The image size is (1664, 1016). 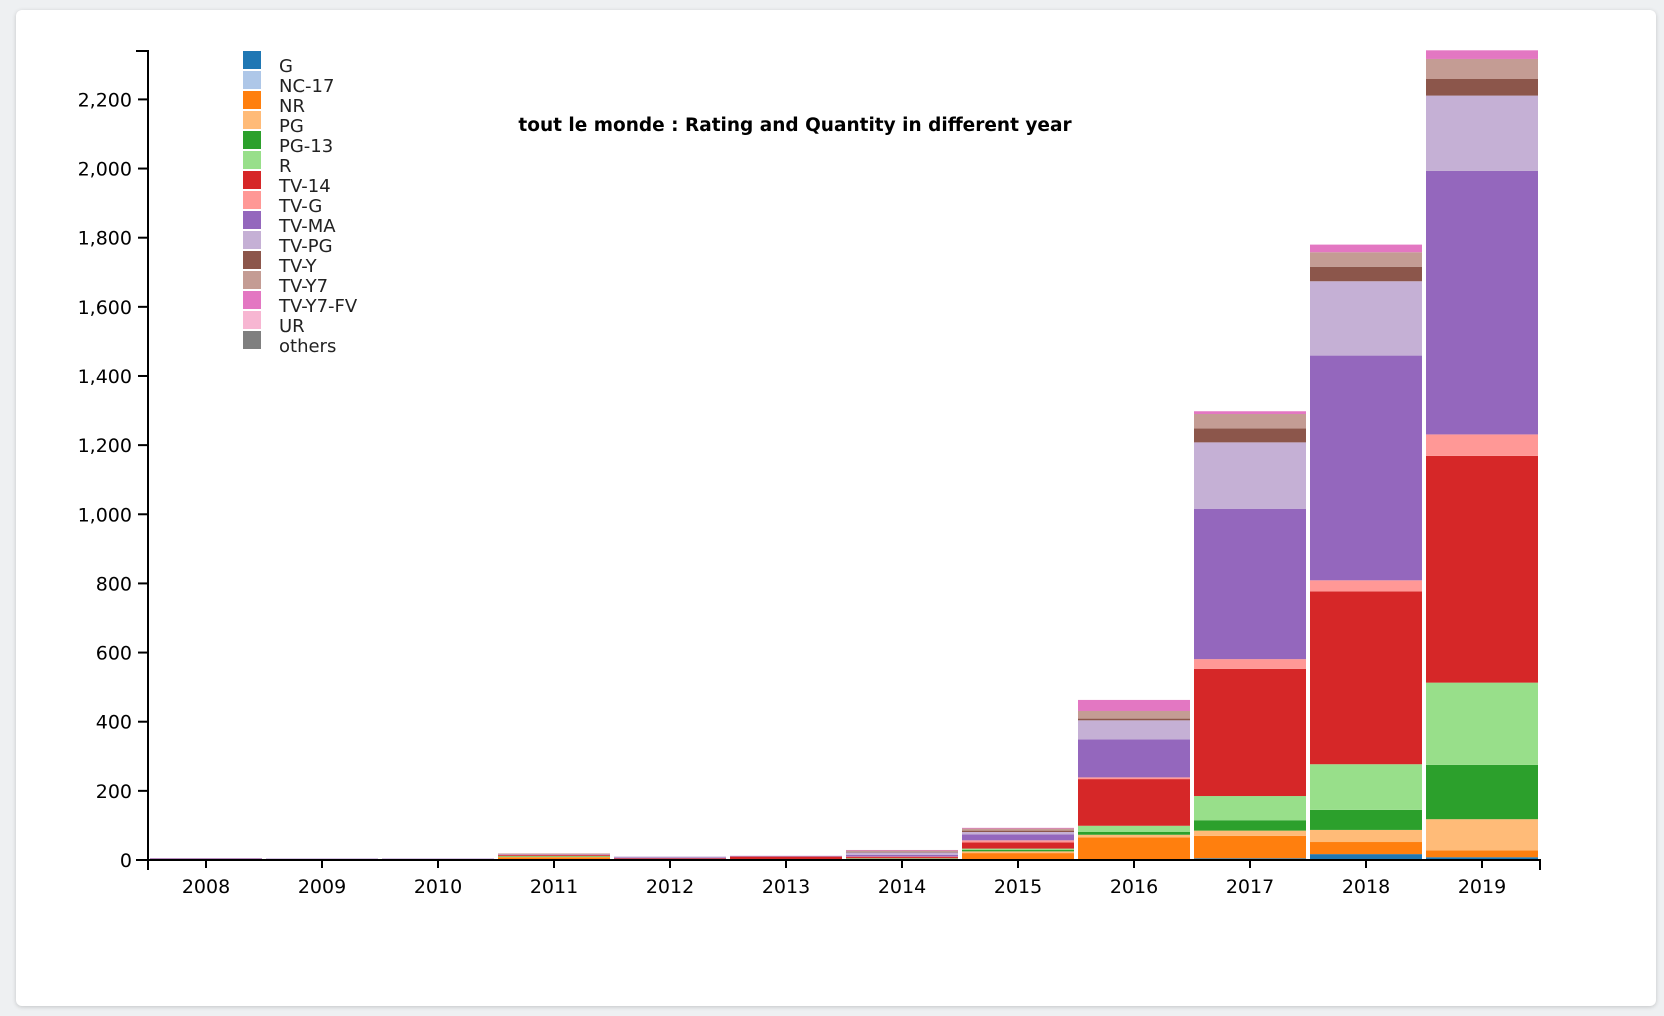 I want to click on legend-label-tv-y7-fv: TV-Y7-FV, so click(x=318, y=306).